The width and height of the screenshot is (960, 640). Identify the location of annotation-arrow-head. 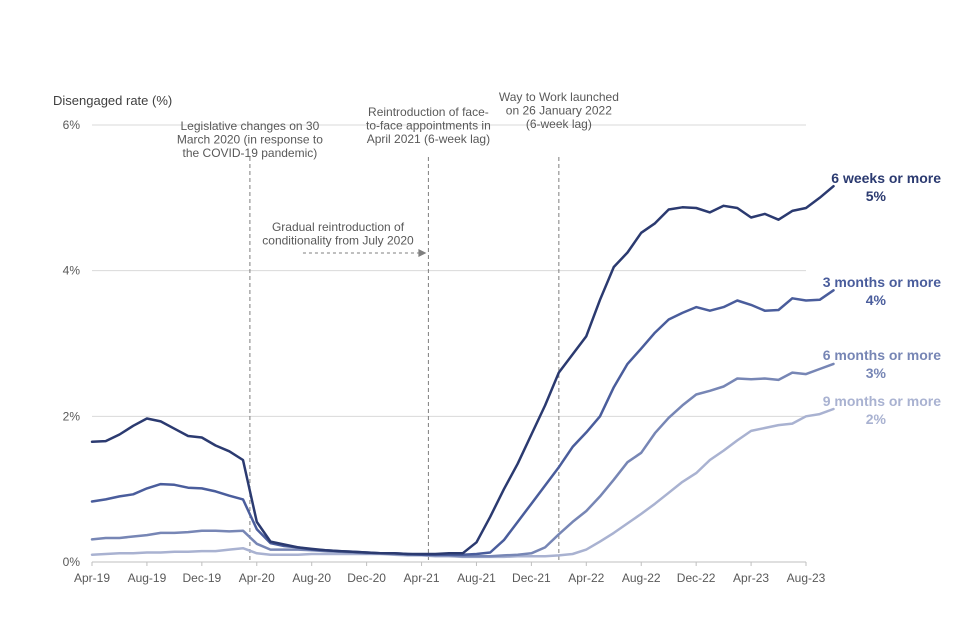
(422, 253).